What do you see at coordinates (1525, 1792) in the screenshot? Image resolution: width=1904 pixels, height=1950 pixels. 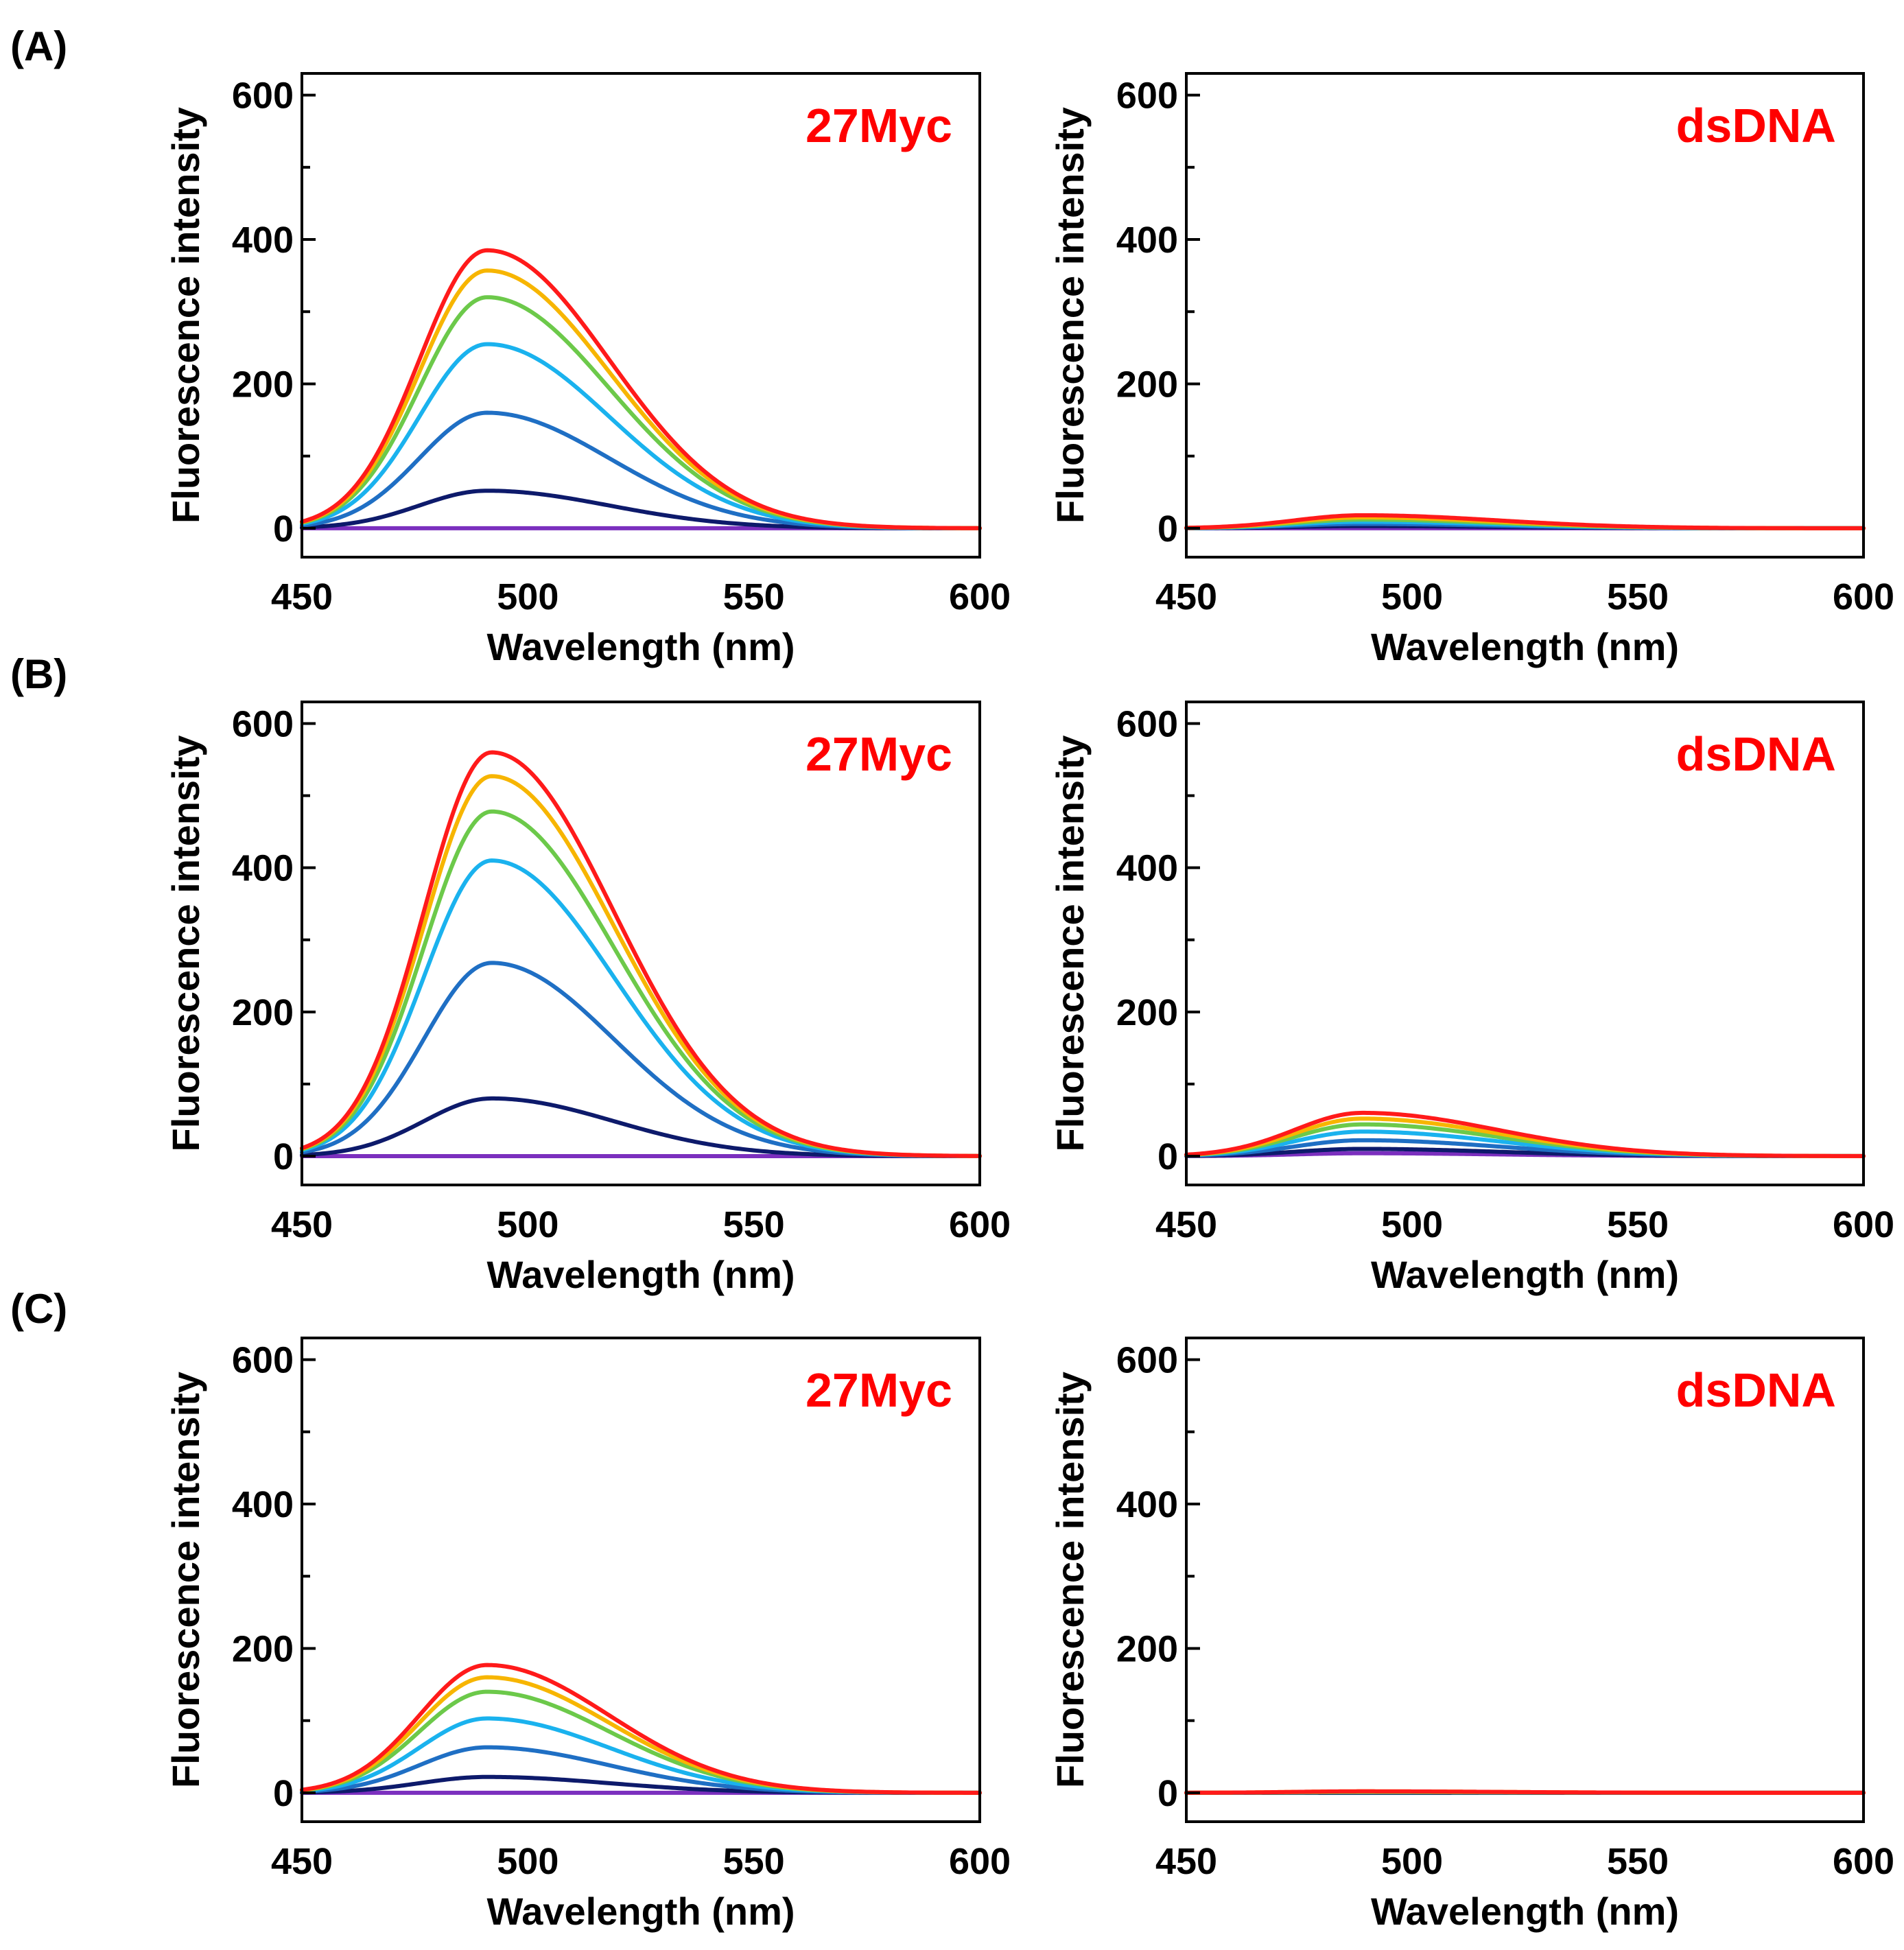 I see `series-line-C-dsDNA-s7` at bounding box center [1525, 1792].